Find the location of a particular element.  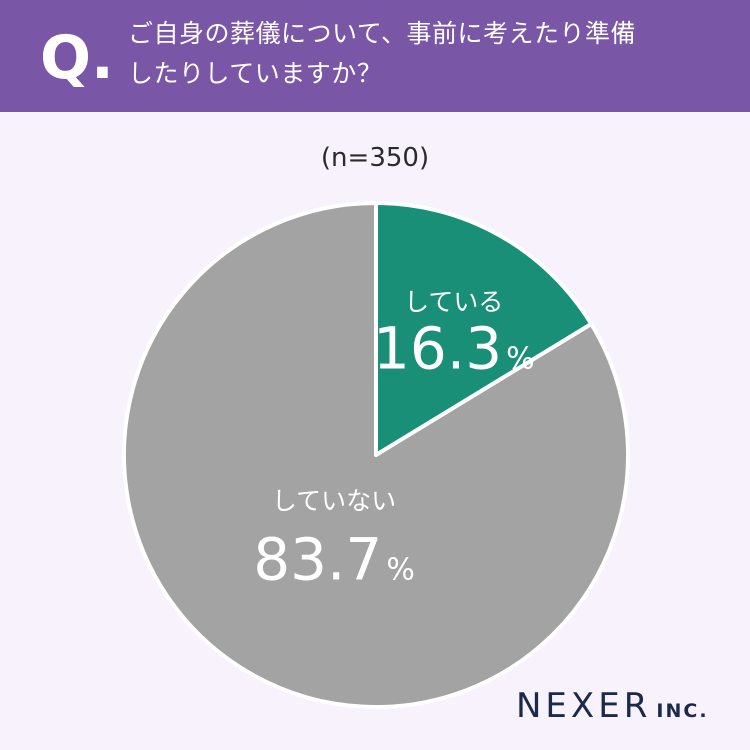

brand-suffix: INC. is located at coordinates (682, 711).